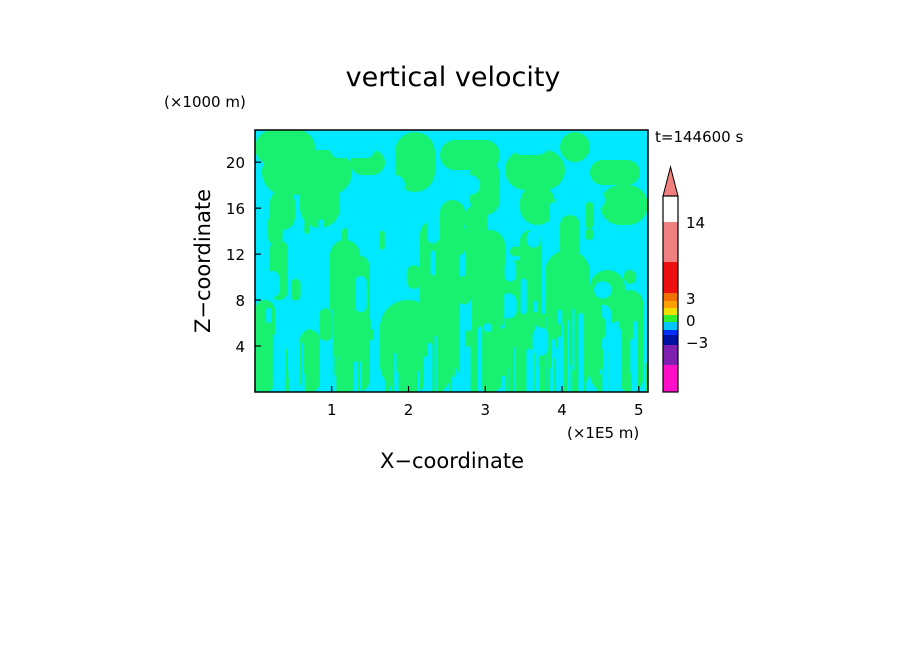 The image size is (904, 654). I want to click on x-tick-label: 3, so click(486, 410).